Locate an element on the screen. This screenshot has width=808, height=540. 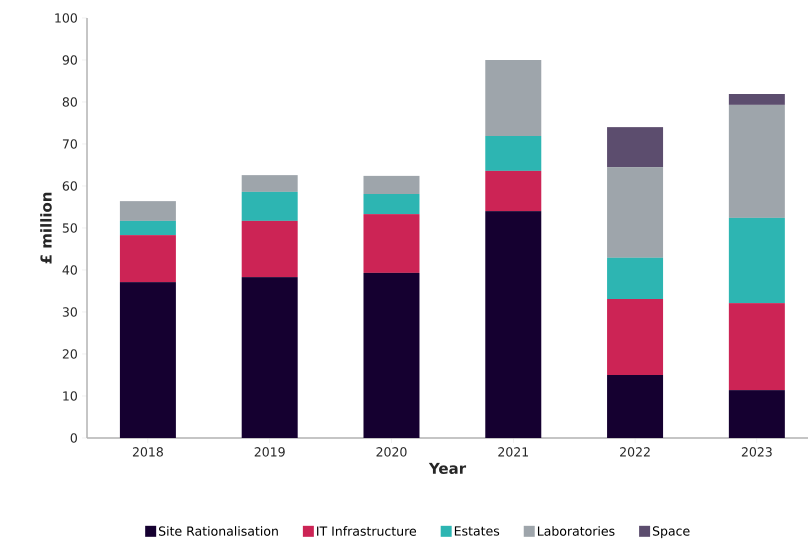
y-tick-label: 20 is located at coordinates (69, 354).